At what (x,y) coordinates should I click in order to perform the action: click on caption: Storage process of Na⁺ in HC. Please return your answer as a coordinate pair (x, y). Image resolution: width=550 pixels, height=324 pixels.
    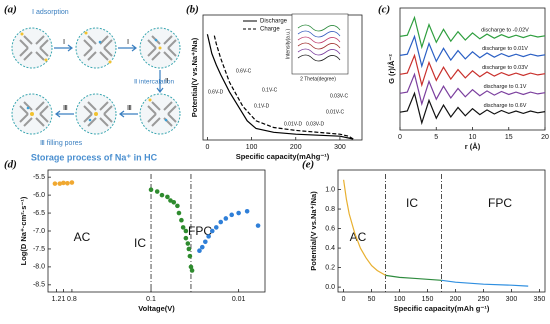
    Looking at the image, I should click on (94, 157).